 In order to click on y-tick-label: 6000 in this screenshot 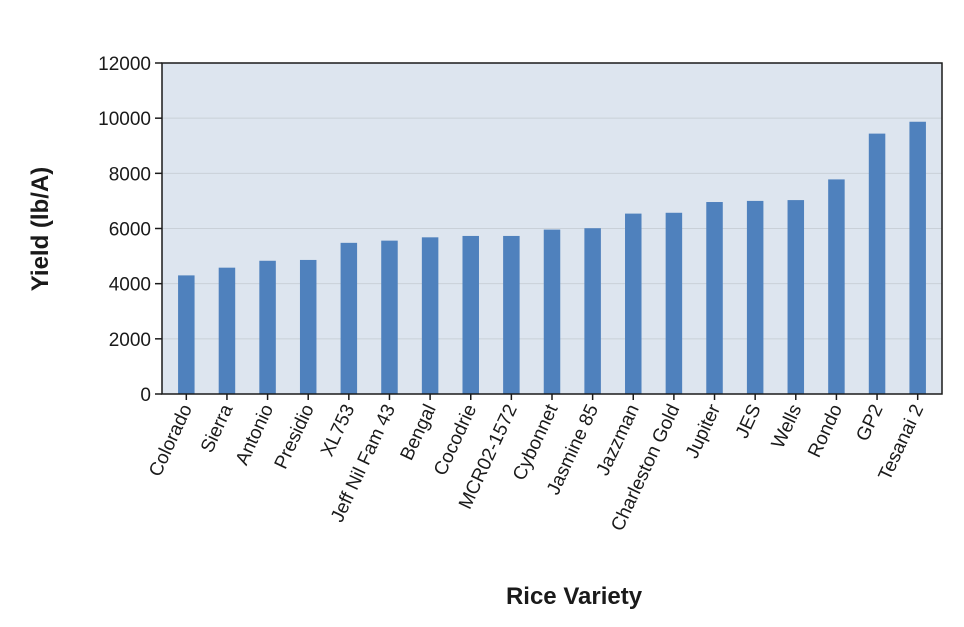, I will do `click(130, 230)`.